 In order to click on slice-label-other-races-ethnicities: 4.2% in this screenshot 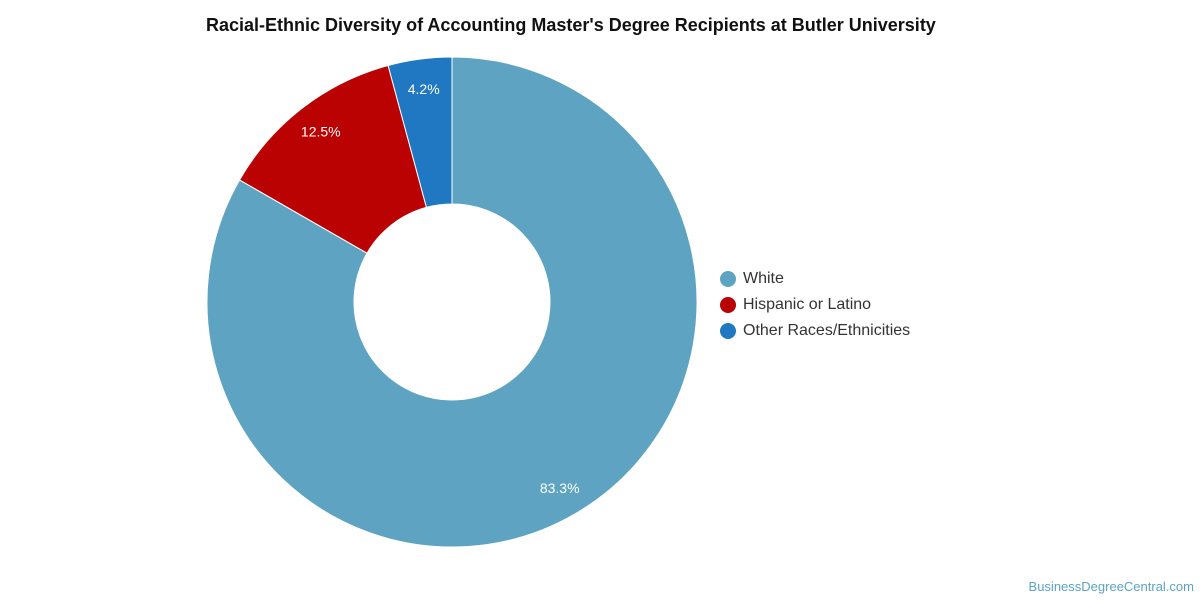, I will do `click(424, 89)`.